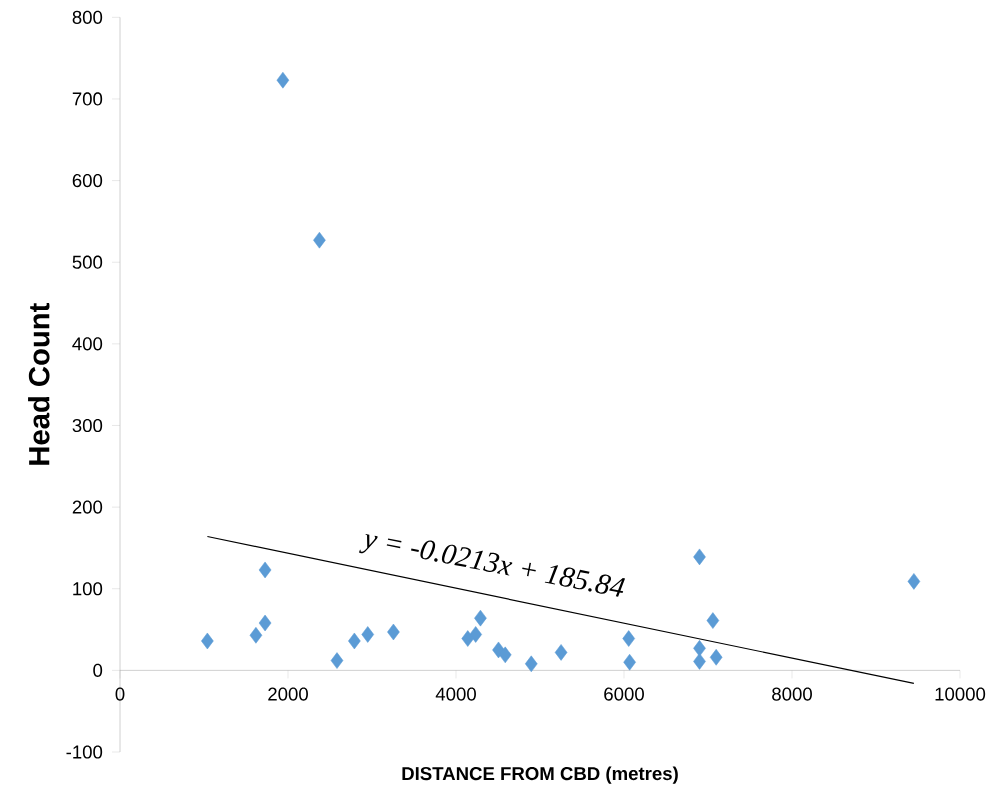 The height and width of the screenshot is (792, 1002). I want to click on y-tick-label: 600, so click(87, 180).